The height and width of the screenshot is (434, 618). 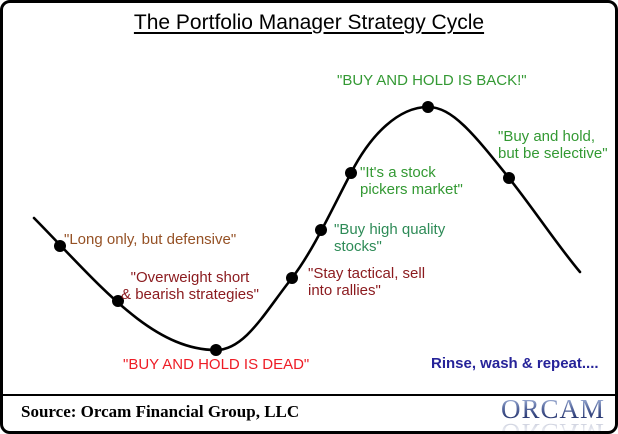 What do you see at coordinates (216, 364) in the screenshot?
I see `annotation-buy-and-hold-is-dead: "BUY AND HOLD IS DEAD"` at bounding box center [216, 364].